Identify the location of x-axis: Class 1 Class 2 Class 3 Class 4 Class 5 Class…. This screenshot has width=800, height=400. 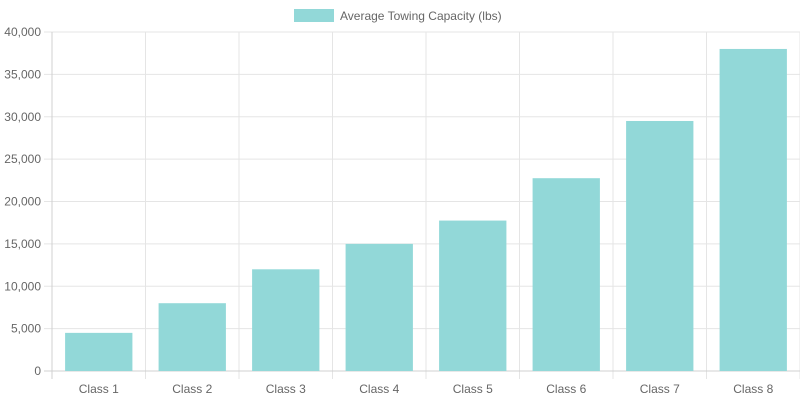
(426, 389).